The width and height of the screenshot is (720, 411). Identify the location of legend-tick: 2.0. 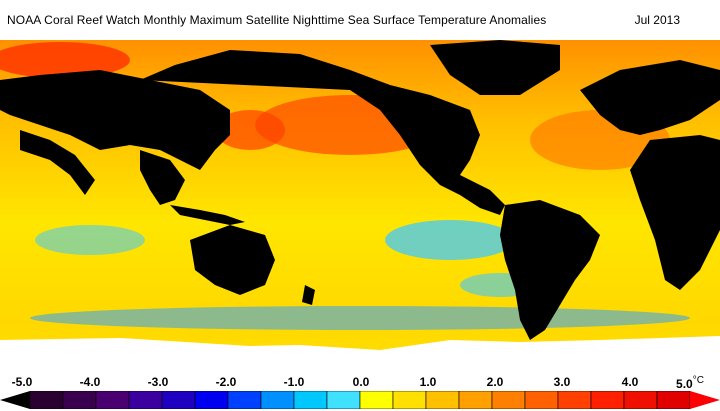
(495, 382).